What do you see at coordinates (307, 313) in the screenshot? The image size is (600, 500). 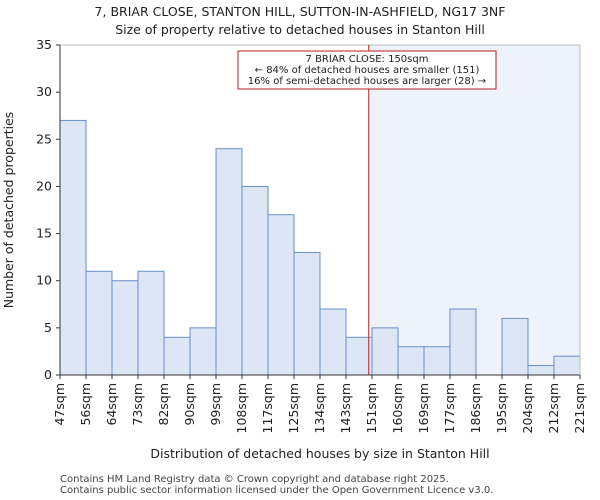 I see `bar-125sqm` at bounding box center [307, 313].